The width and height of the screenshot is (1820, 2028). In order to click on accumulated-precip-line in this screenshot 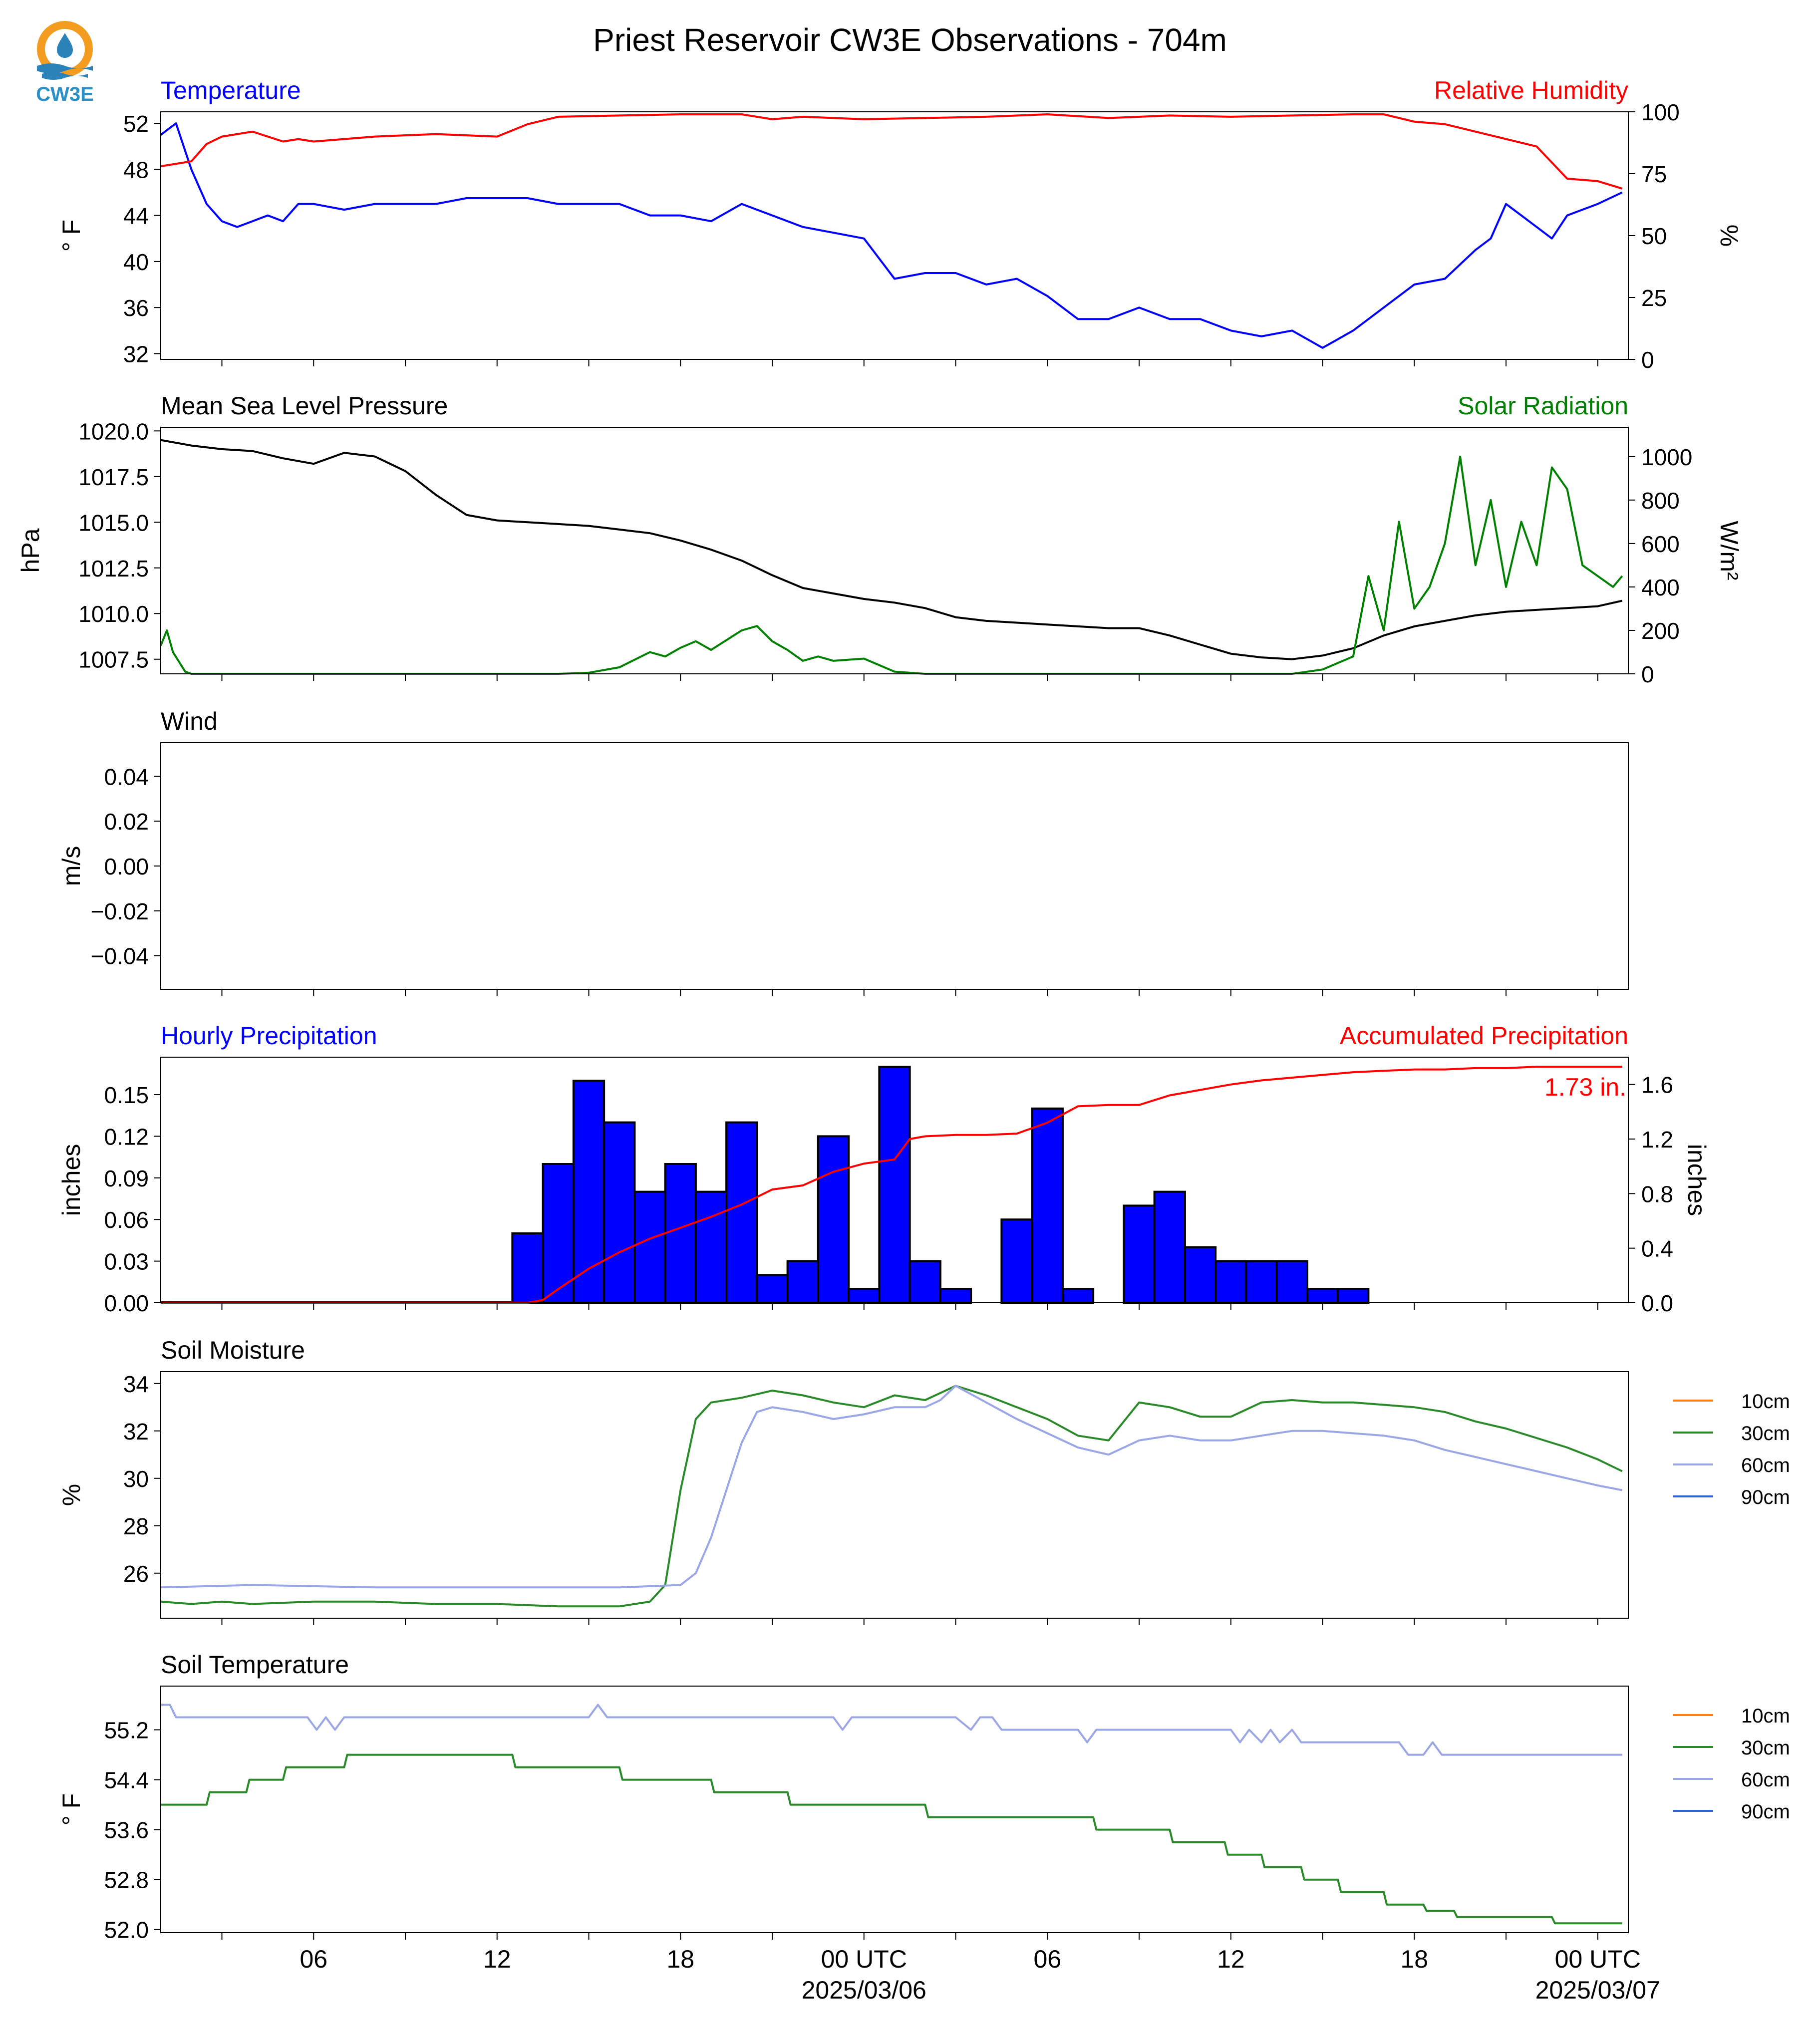, I will do `click(891, 1185)`.